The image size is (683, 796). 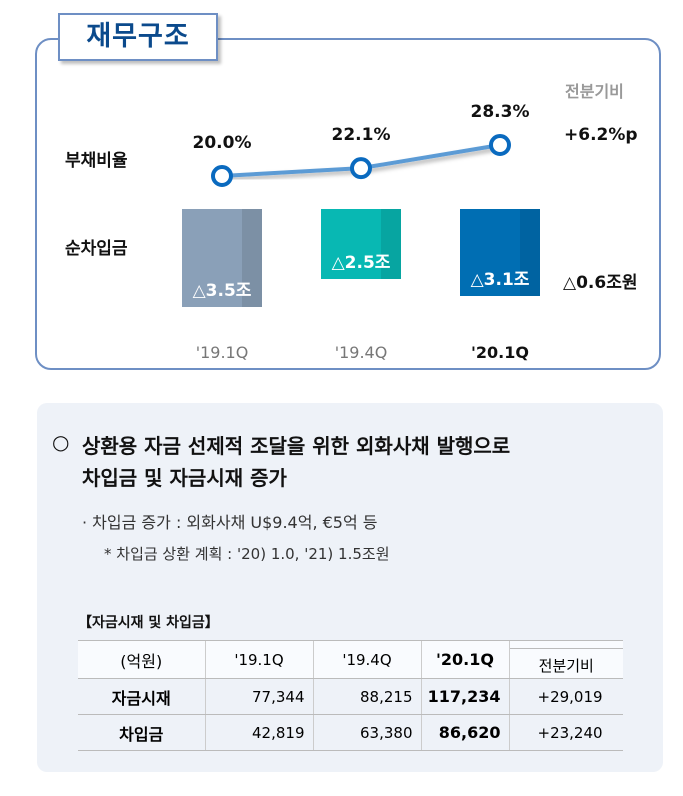 I want to click on debt-ratio-line-chart, so click(x=361, y=160).